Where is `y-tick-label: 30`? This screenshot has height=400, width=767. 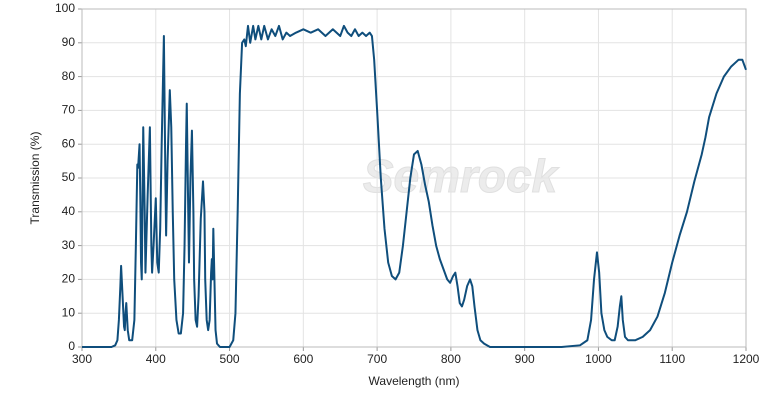 y-tick-label: 30 is located at coordinates (69, 245).